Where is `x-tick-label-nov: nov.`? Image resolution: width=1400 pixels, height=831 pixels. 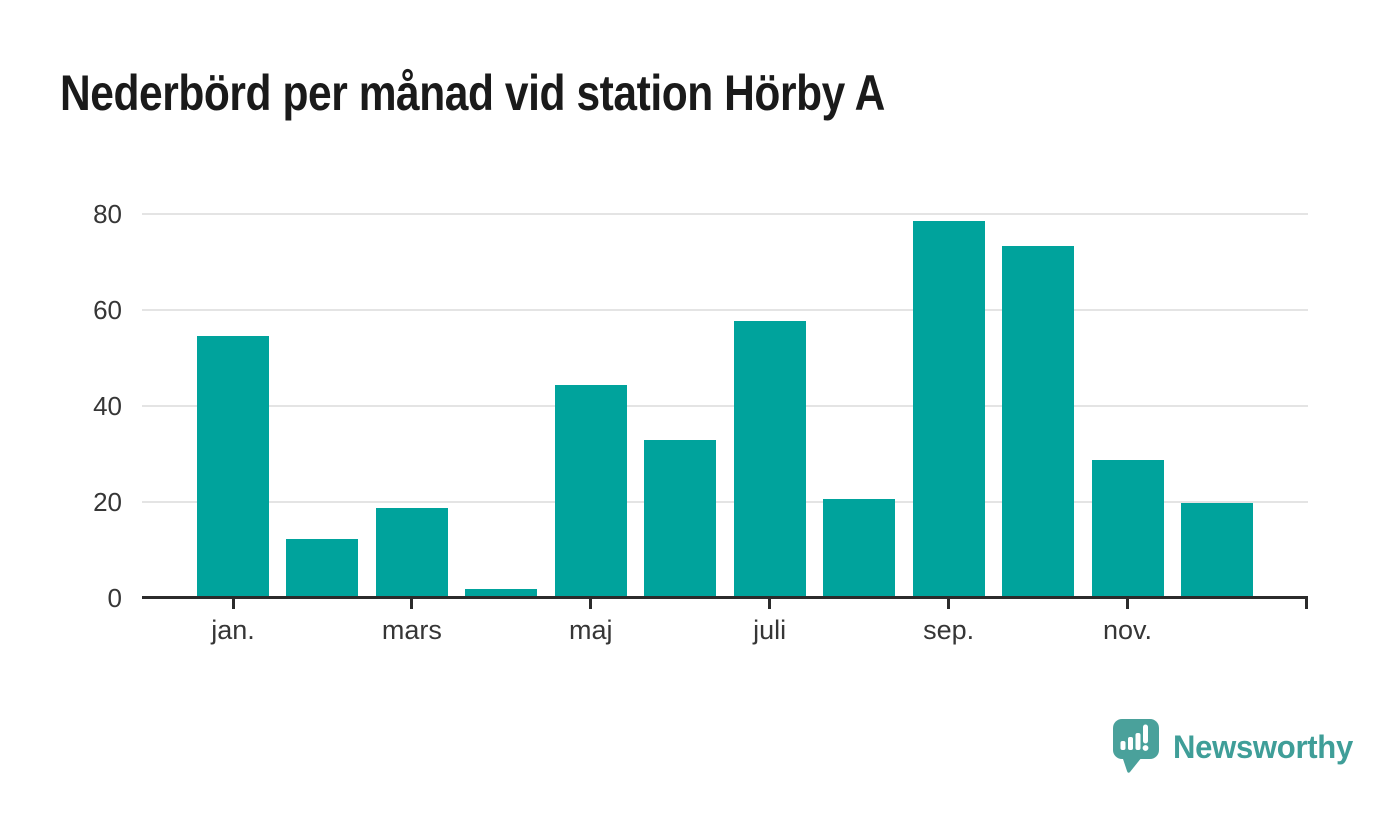
x-tick-label-nov: nov. is located at coordinates (1127, 630).